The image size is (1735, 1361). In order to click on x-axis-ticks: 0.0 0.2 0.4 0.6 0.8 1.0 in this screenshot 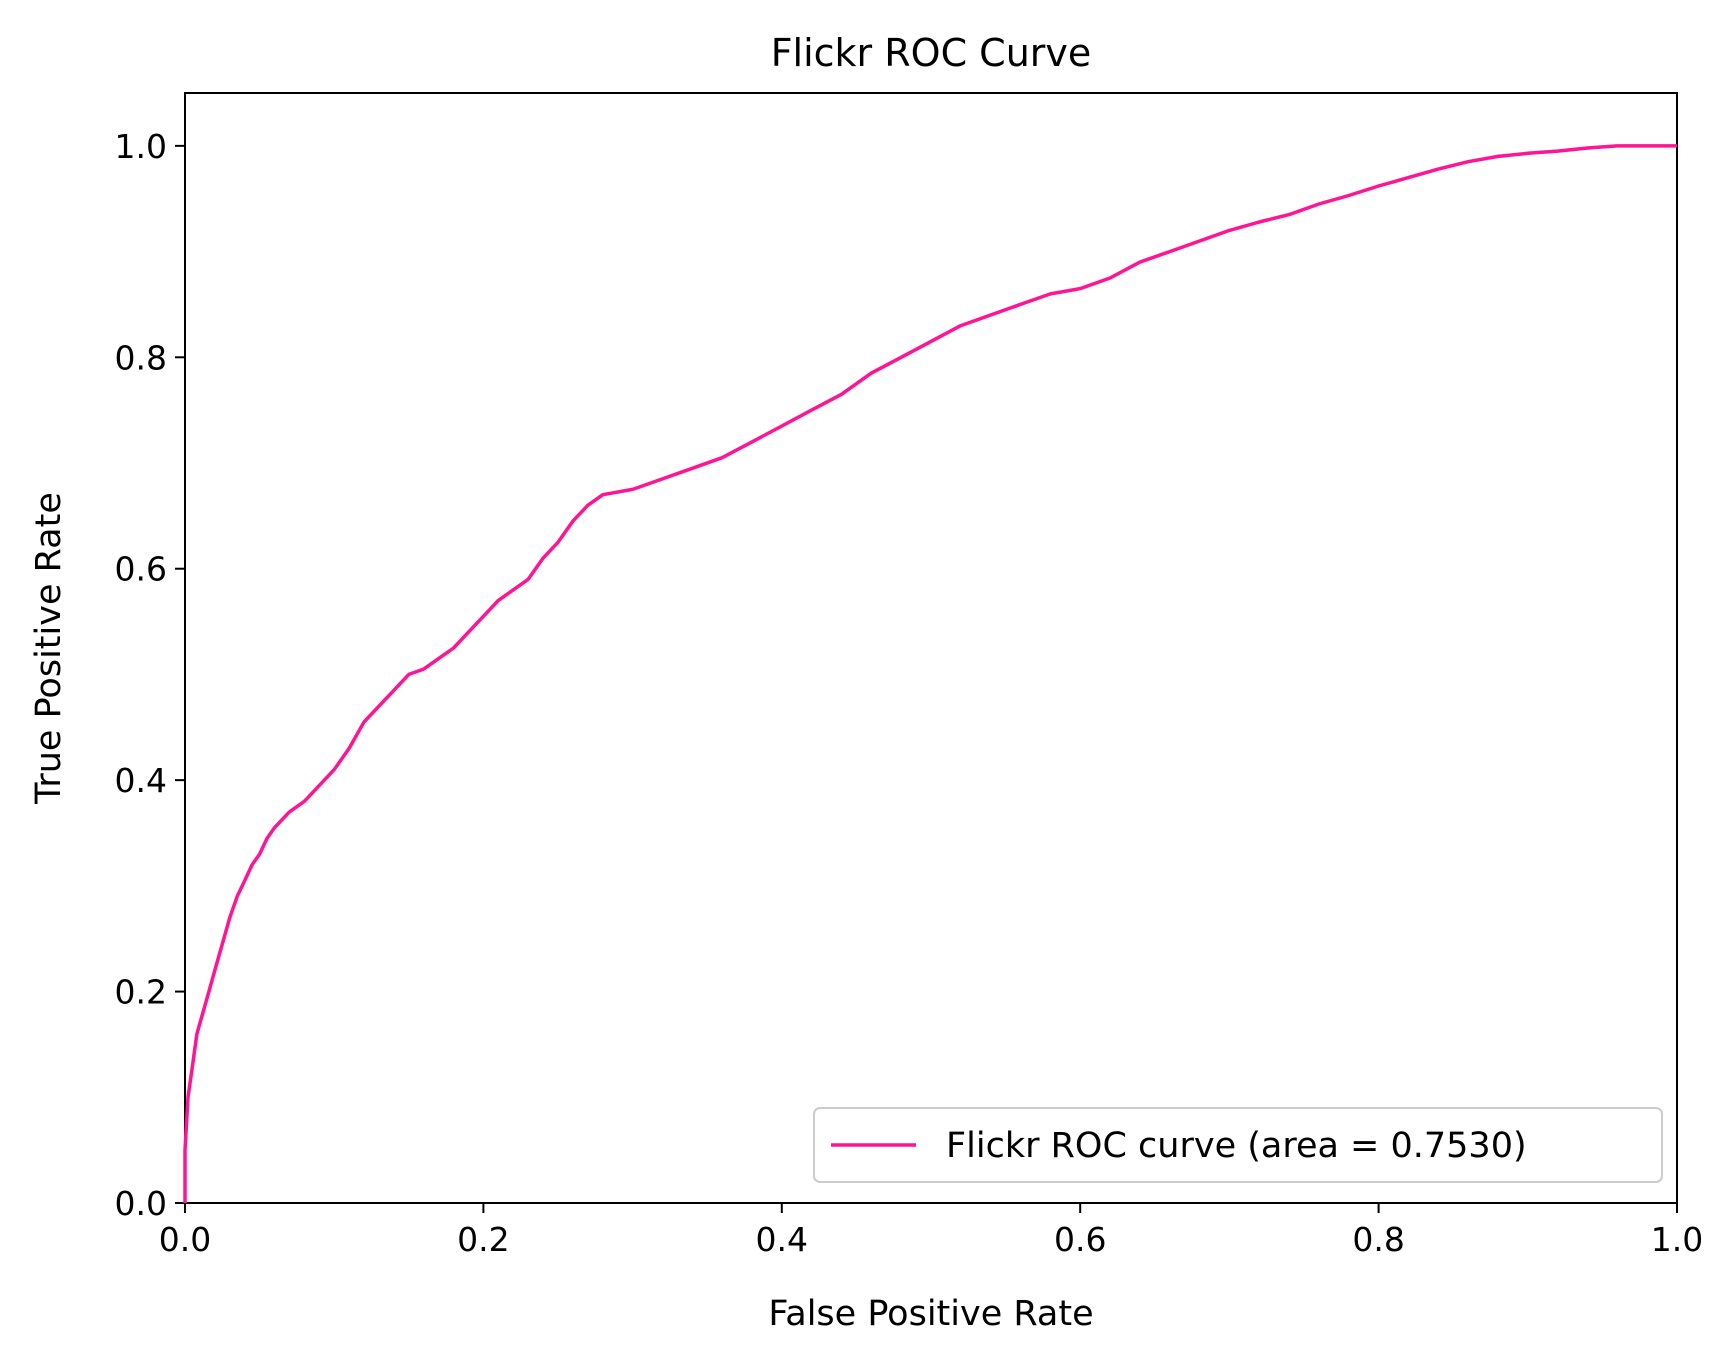, I will do `click(931, 1231)`.